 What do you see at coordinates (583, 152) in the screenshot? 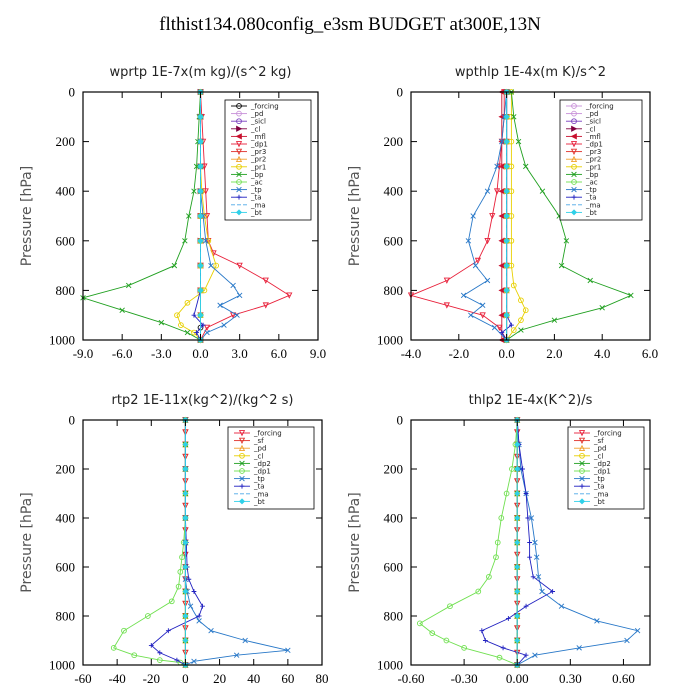
I see `legend-entry: _pr3` at bounding box center [583, 152].